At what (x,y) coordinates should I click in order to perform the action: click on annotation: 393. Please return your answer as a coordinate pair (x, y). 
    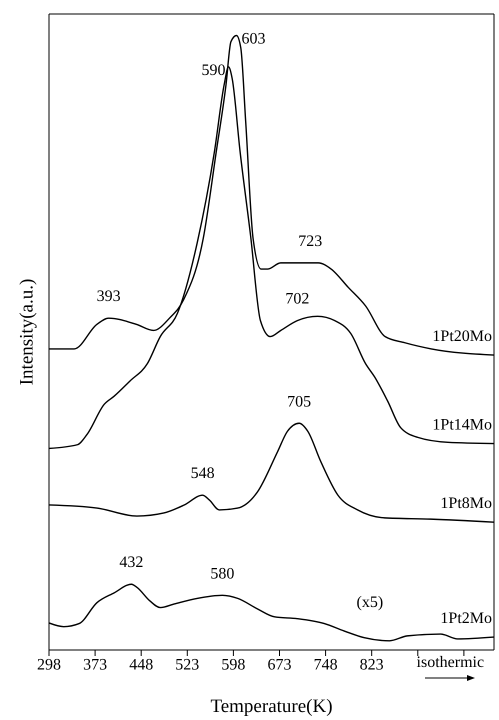
    Looking at the image, I should click on (108, 297).